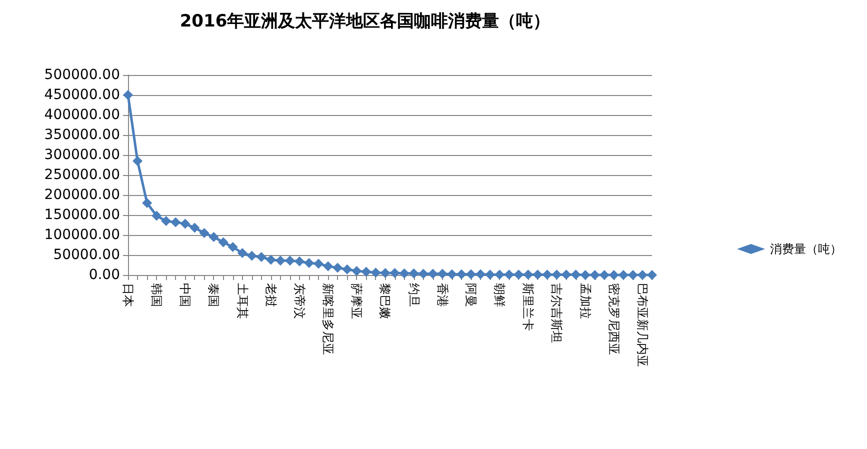  I want to click on x-tick-label: 黎巴嫩, so click(385, 301).